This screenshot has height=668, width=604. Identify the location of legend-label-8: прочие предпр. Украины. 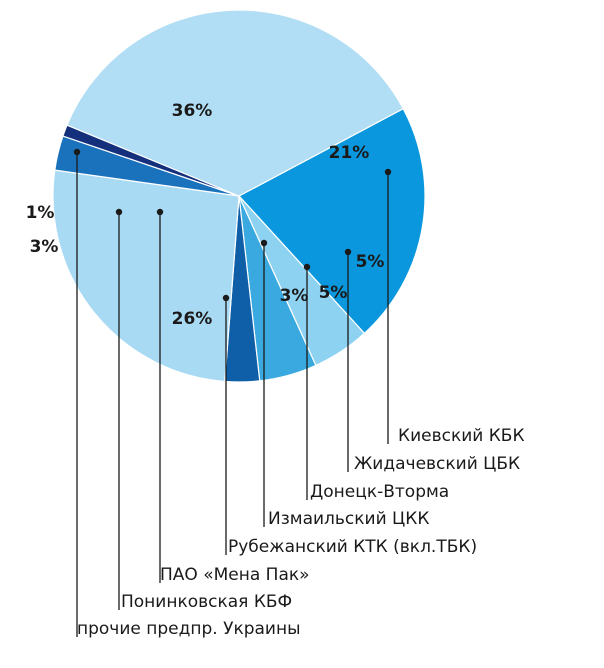
(189, 629).